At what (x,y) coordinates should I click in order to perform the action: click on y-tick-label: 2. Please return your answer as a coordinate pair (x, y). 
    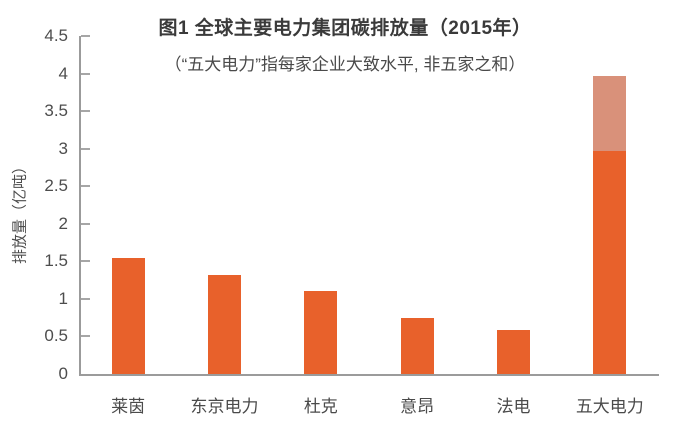
    Looking at the image, I should click on (63, 223).